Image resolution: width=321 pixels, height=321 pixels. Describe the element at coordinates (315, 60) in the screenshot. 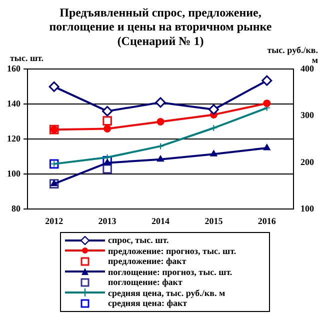

I see `text: м` at that location.